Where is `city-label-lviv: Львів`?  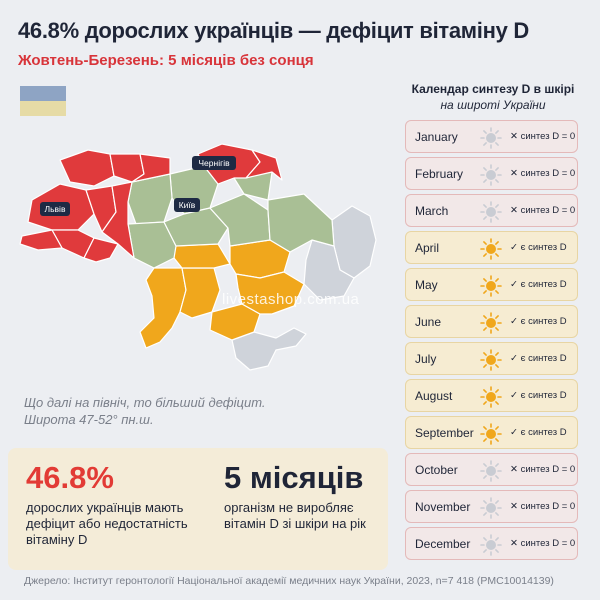
city-label-lviv: Львів is located at coordinates (55, 209).